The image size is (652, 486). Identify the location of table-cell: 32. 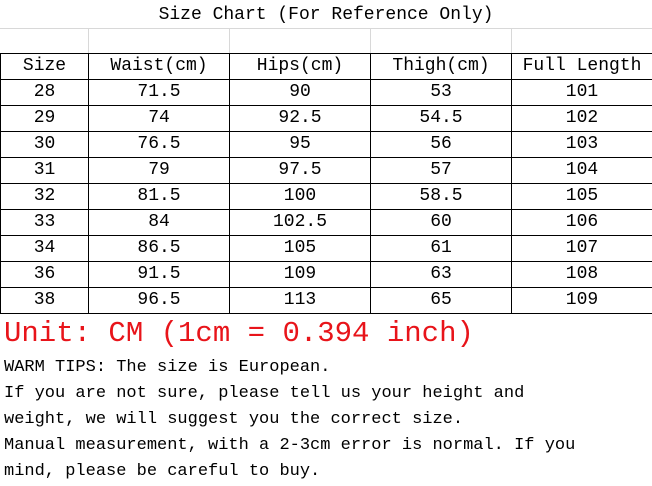
(44, 196).